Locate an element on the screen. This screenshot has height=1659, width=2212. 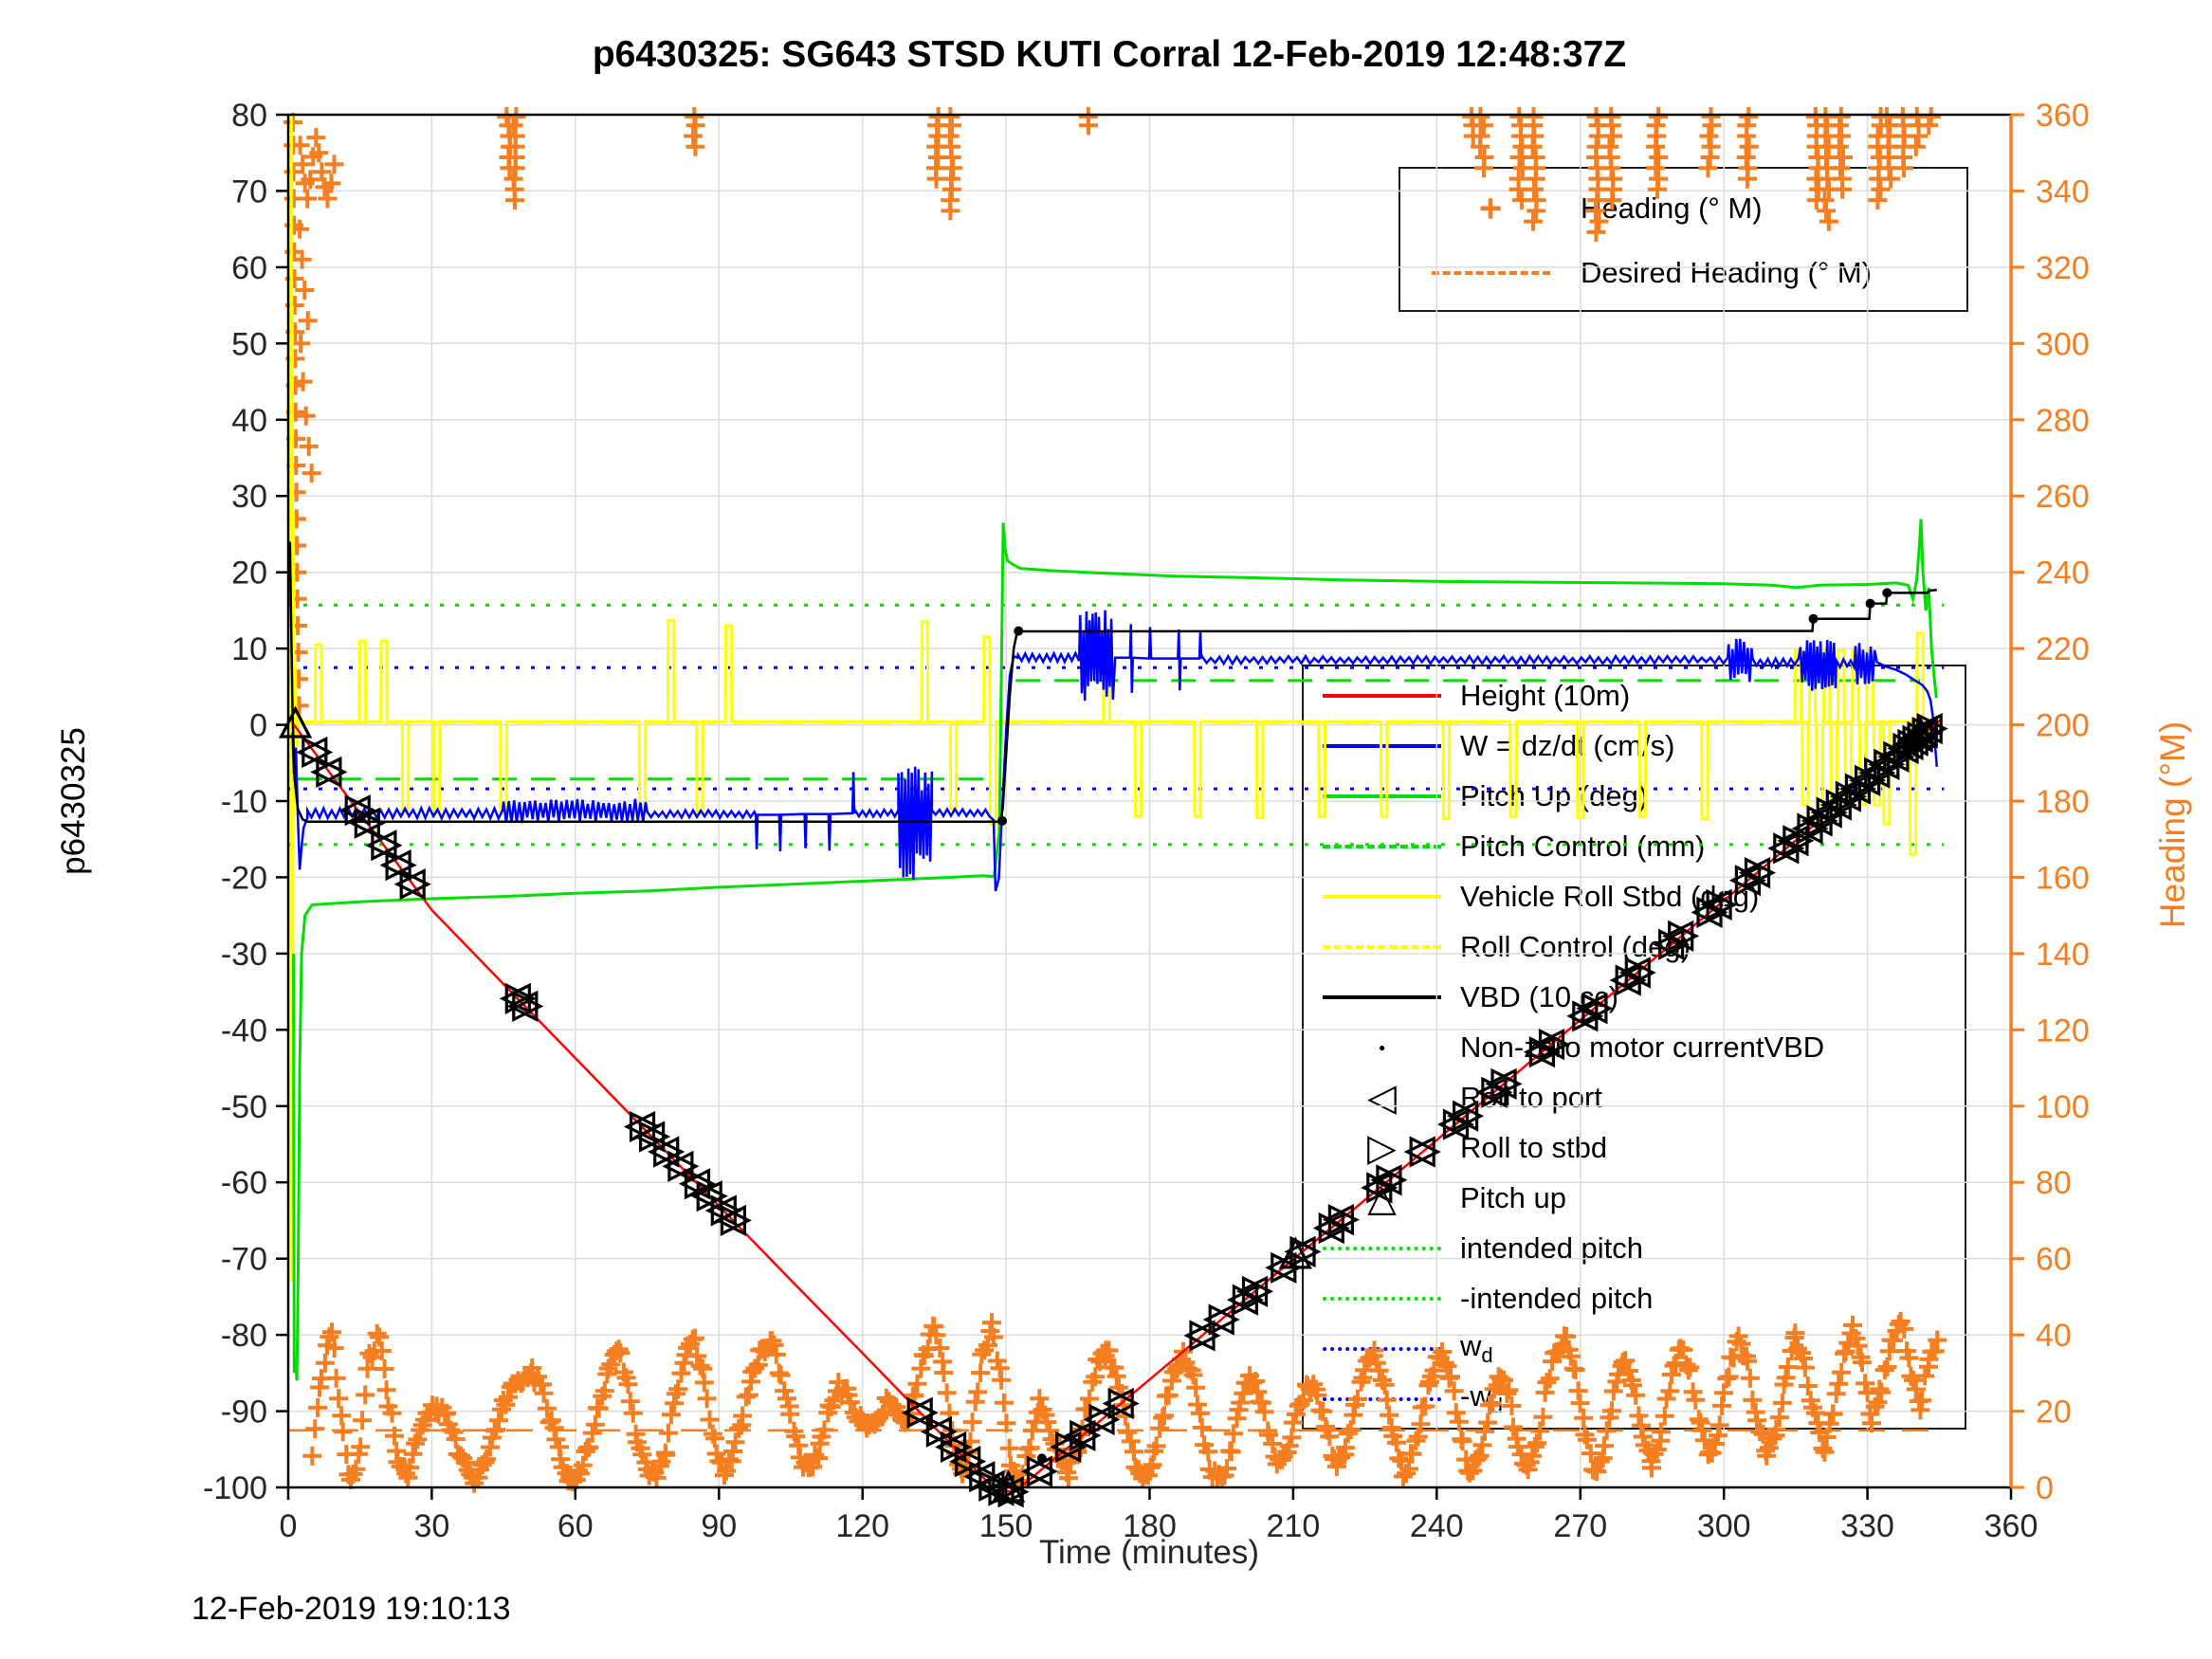
legend-main-label: -intended pitch is located at coordinates (1557, 1298).